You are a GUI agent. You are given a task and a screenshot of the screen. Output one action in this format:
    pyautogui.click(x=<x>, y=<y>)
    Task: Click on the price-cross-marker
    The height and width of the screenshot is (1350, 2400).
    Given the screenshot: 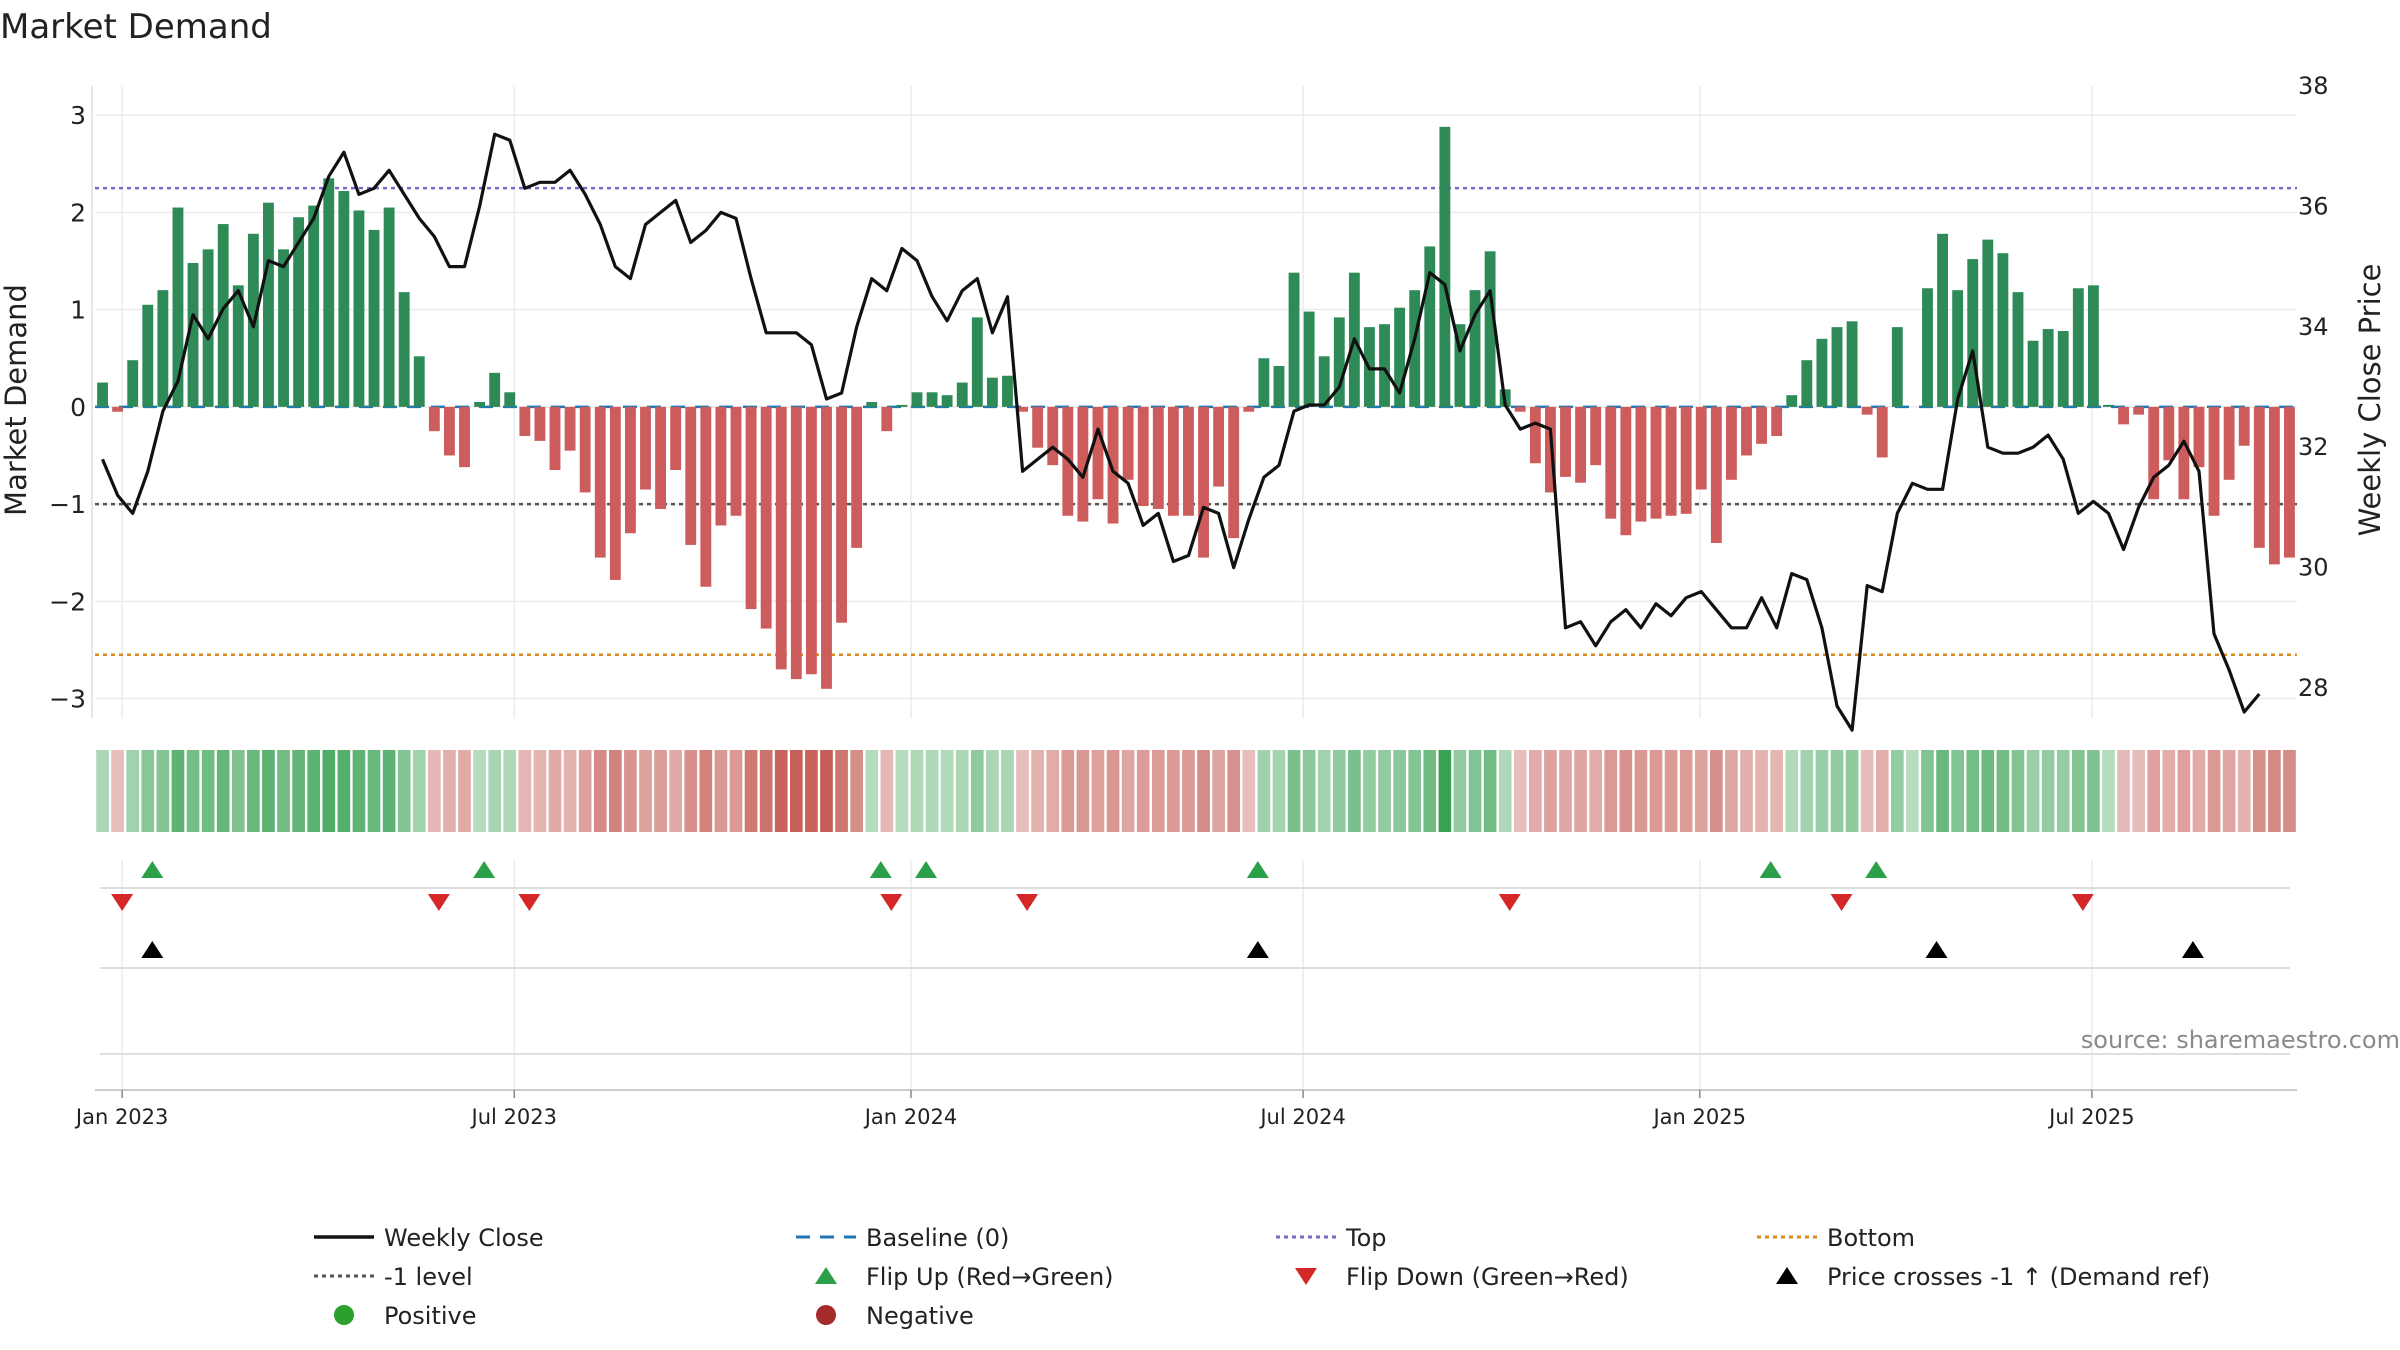 What is the action you would take?
    pyautogui.click(x=152, y=949)
    